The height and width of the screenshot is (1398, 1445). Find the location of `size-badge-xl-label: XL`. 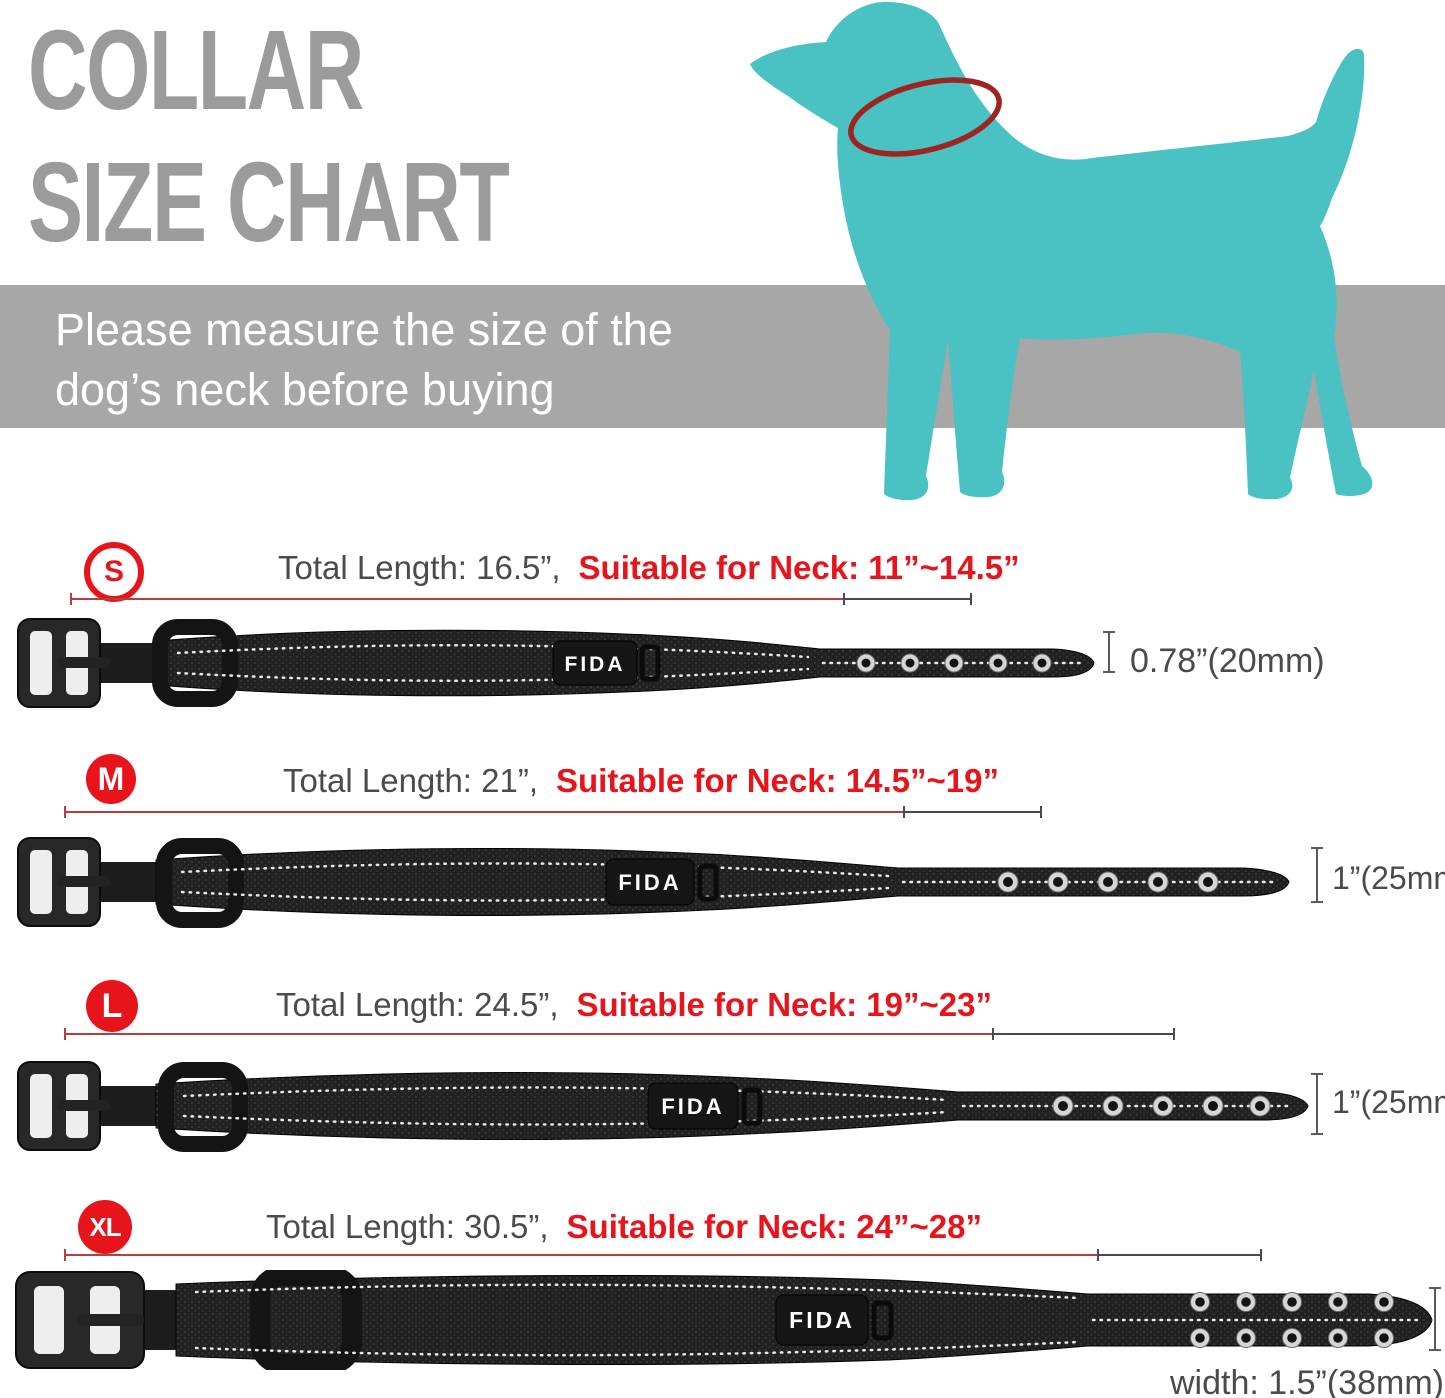

size-badge-xl-label: XL is located at coordinates (105, 1226).